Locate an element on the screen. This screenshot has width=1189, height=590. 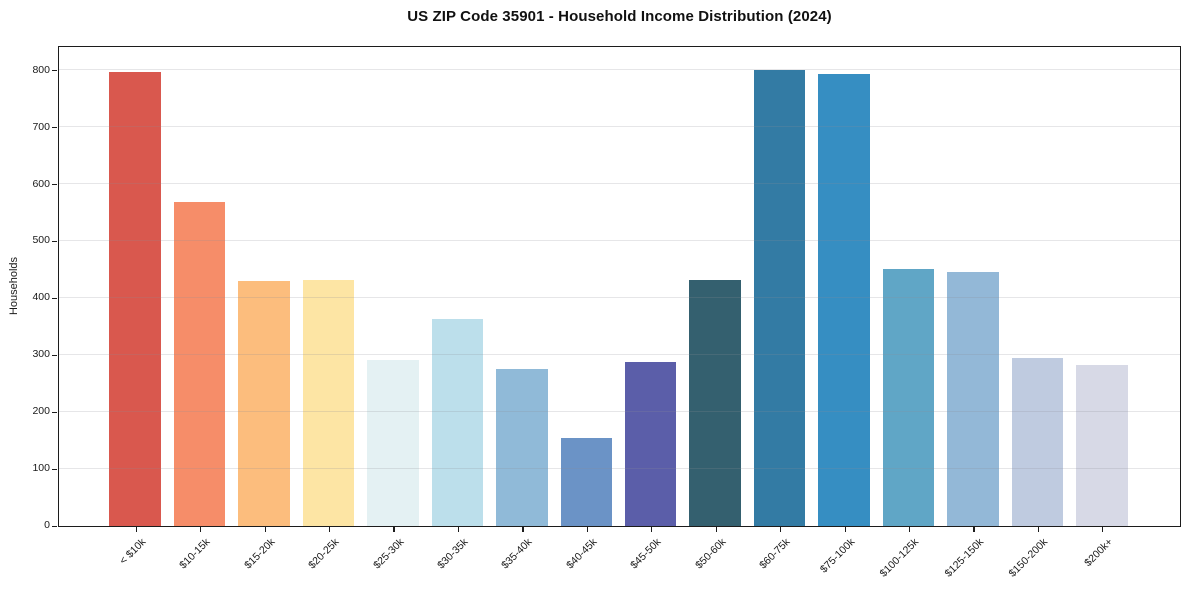
x-tick-label-$30-35k: $30-35k is located at coordinates (453, 554).